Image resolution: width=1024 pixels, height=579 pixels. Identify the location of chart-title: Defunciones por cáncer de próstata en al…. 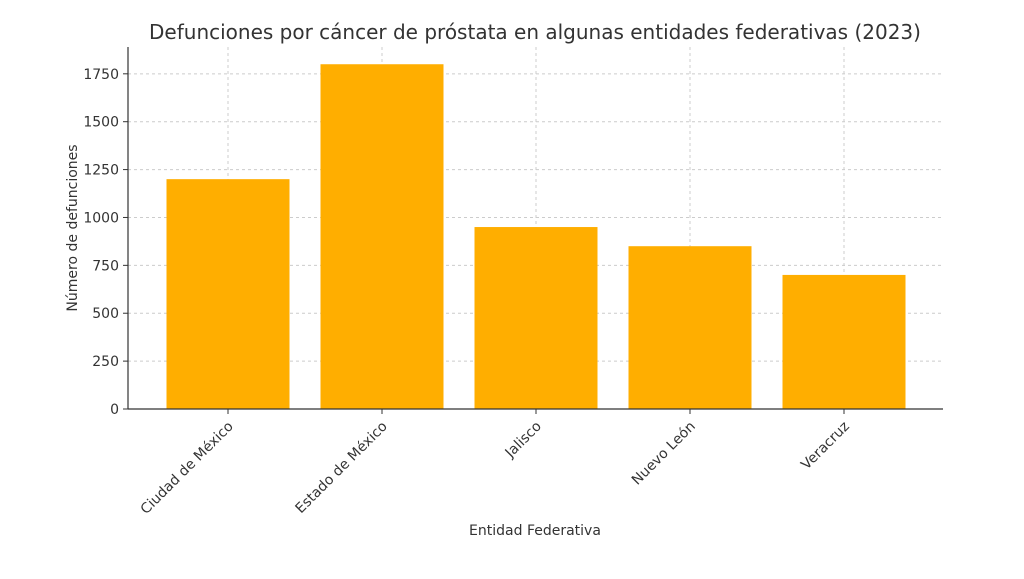
(535, 32).